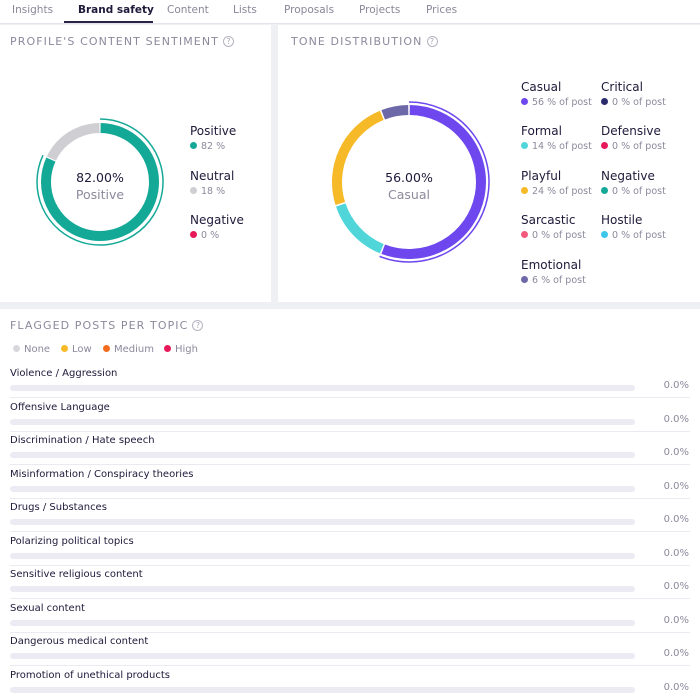 This screenshot has width=700, height=699. I want to click on tab-prices: Prices, so click(442, 10).